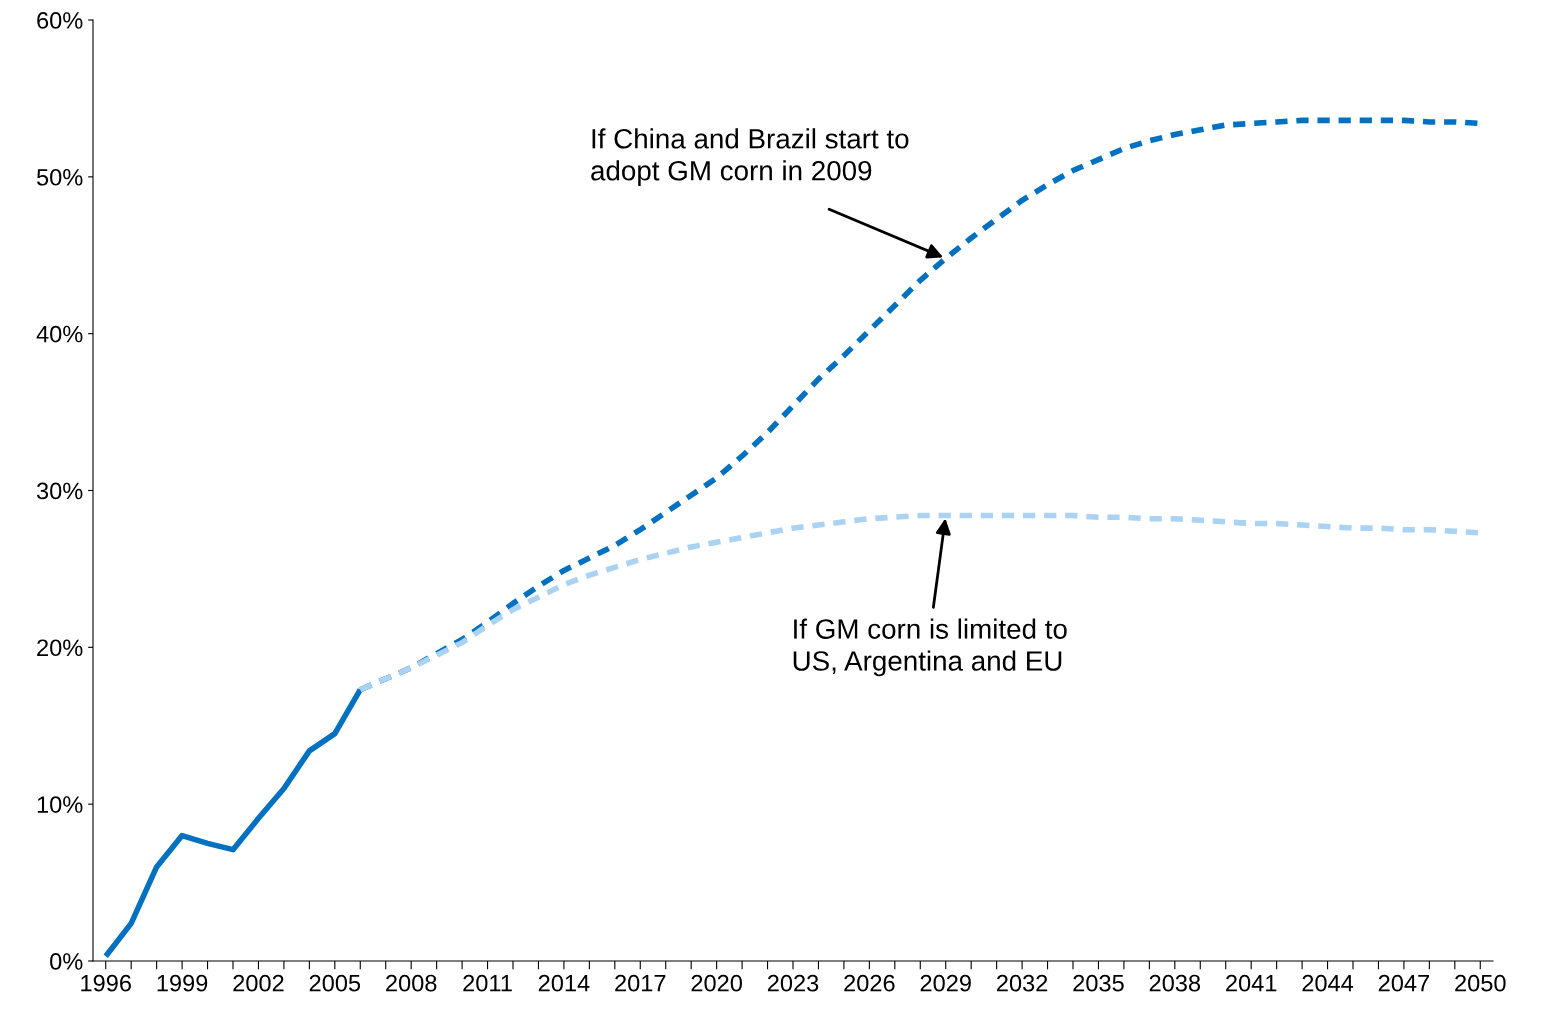  What do you see at coordinates (411, 983) in the screenshot?
I see `x-tick-label: 2008` at bounding box center [411, 983].